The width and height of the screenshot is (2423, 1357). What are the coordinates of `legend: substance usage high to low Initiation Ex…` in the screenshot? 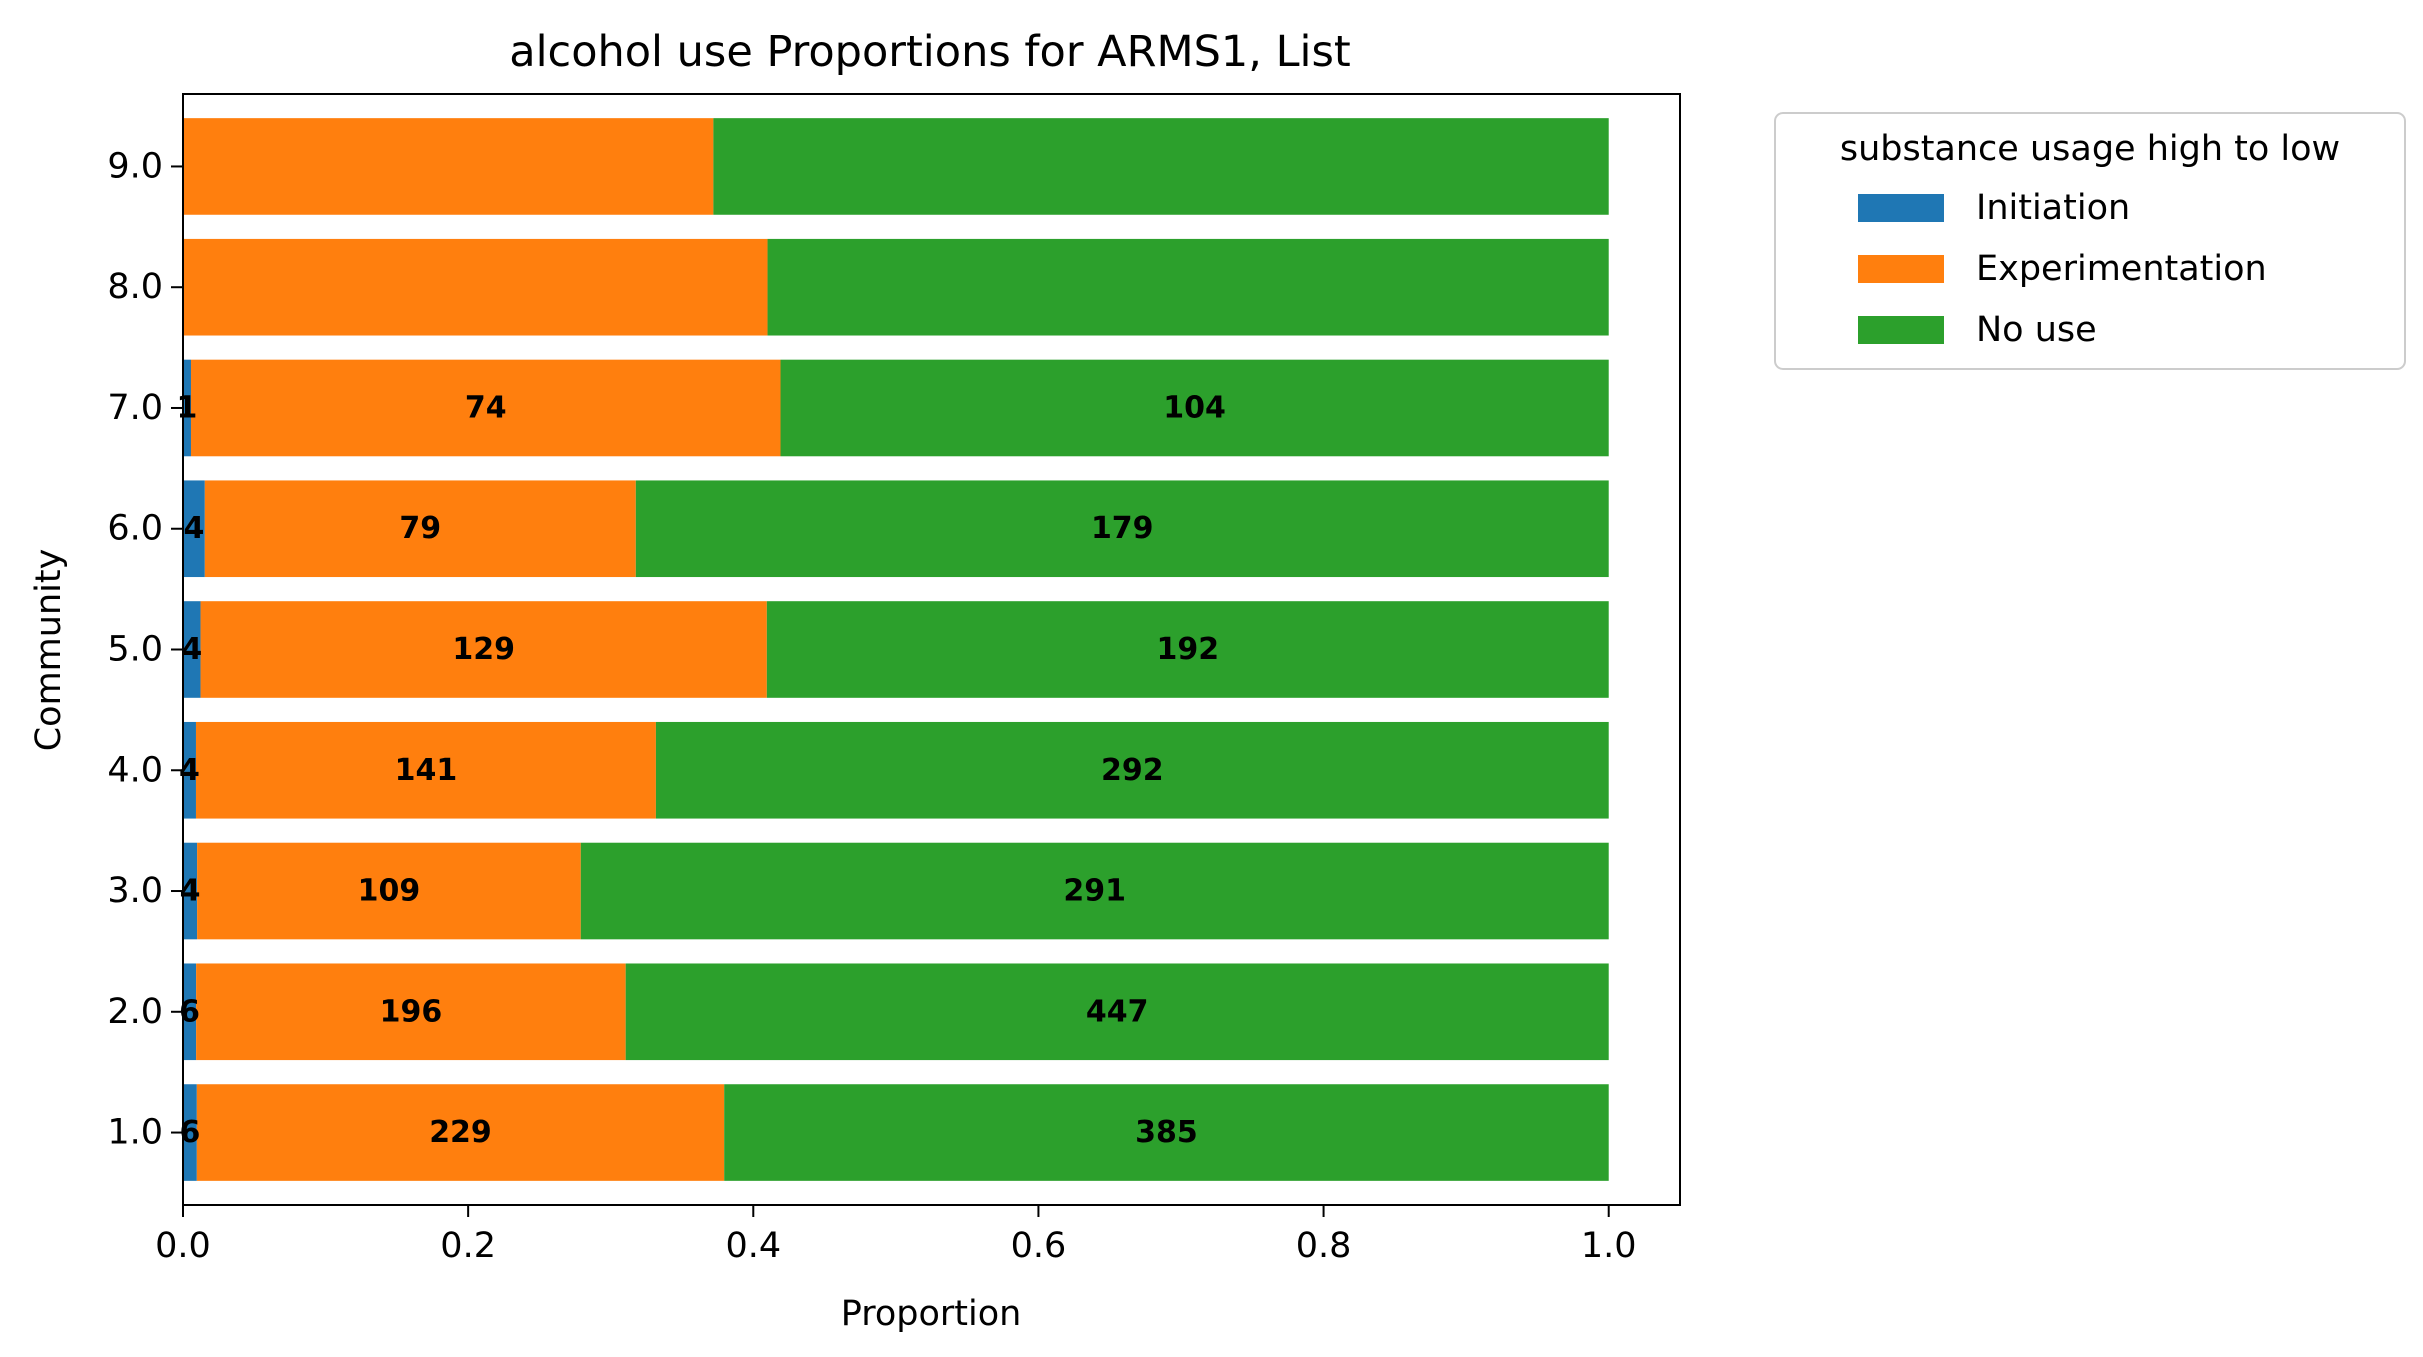 It's located at (2090, 241).